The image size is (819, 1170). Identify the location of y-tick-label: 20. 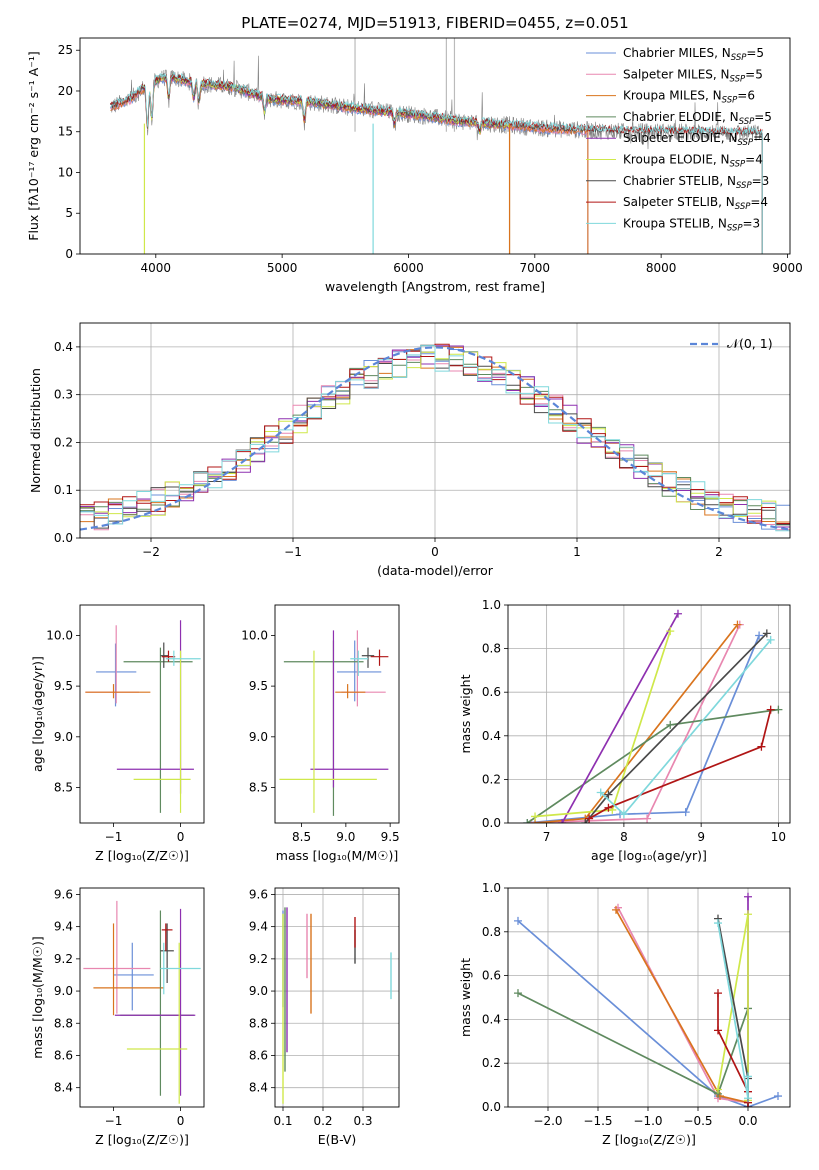
(65, 91).